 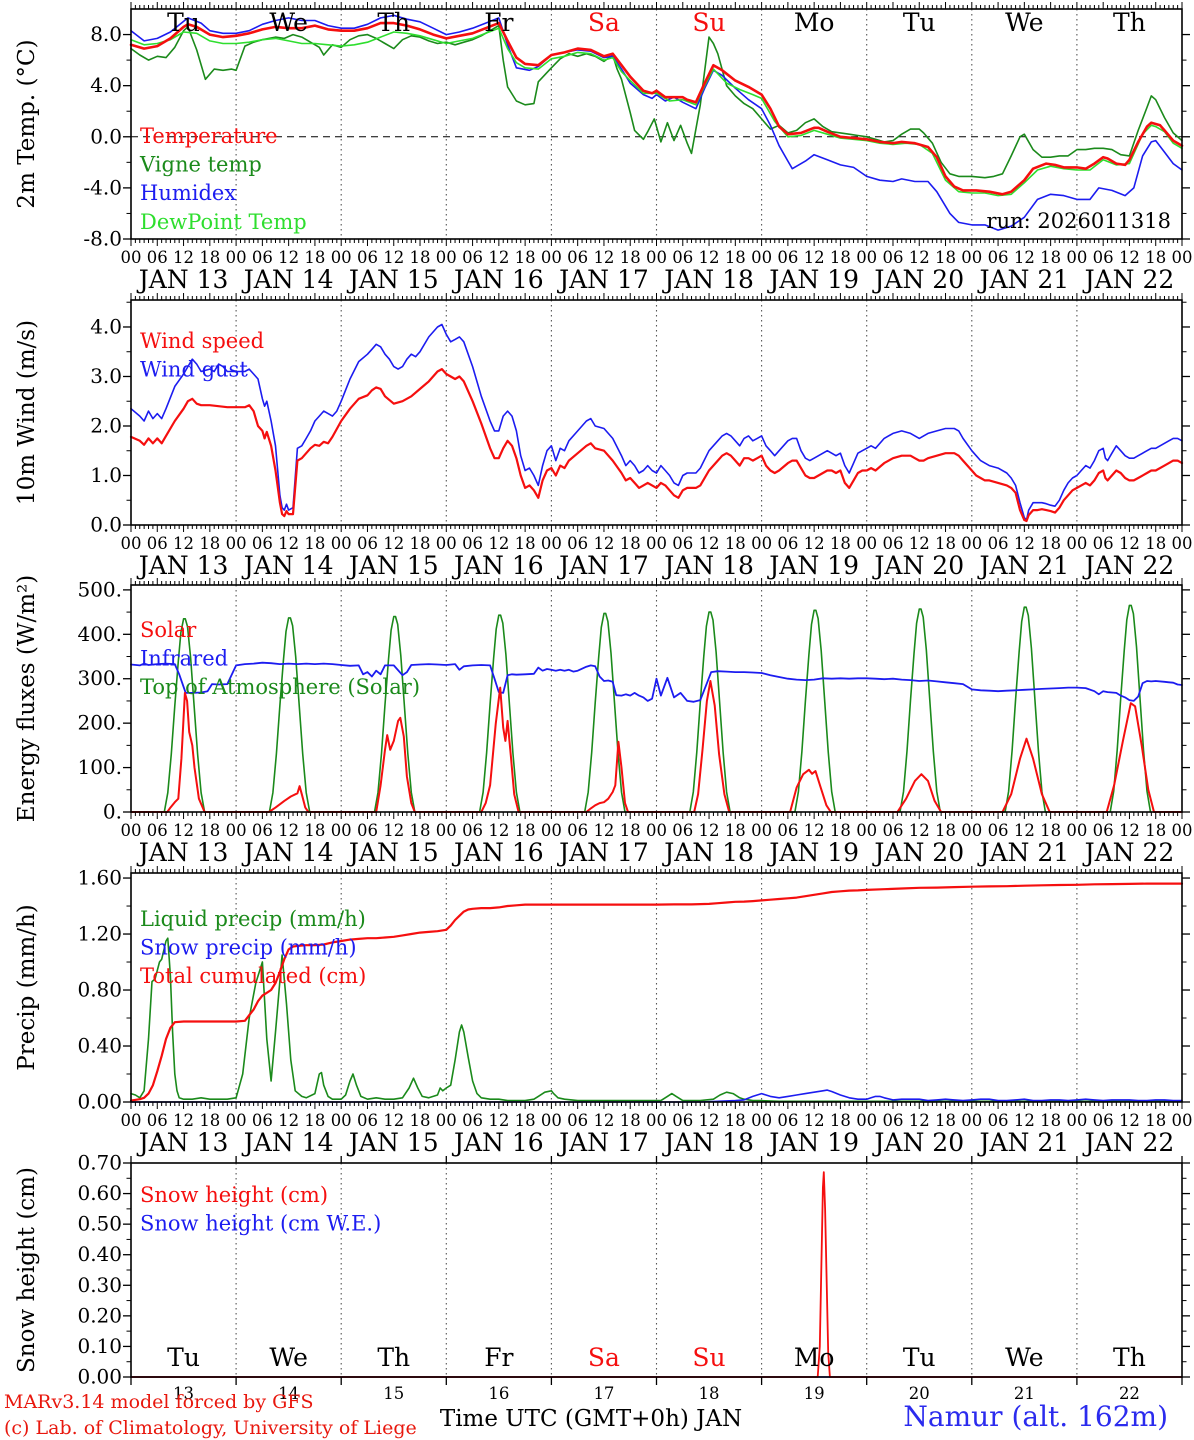 What do you see at coordinates (1129, 22) in the screenshot?
I see `day-label-top: Th` at bounding box center [1129, 22].